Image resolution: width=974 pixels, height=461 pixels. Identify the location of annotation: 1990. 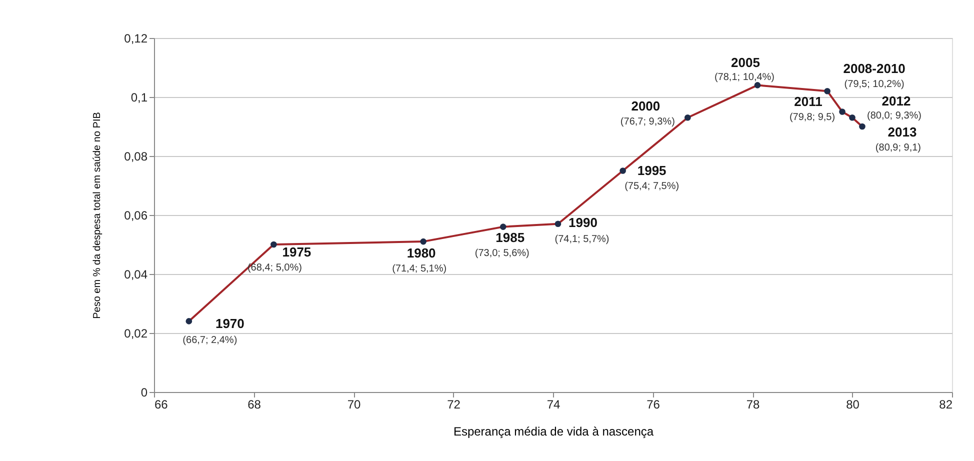
(583, 222).